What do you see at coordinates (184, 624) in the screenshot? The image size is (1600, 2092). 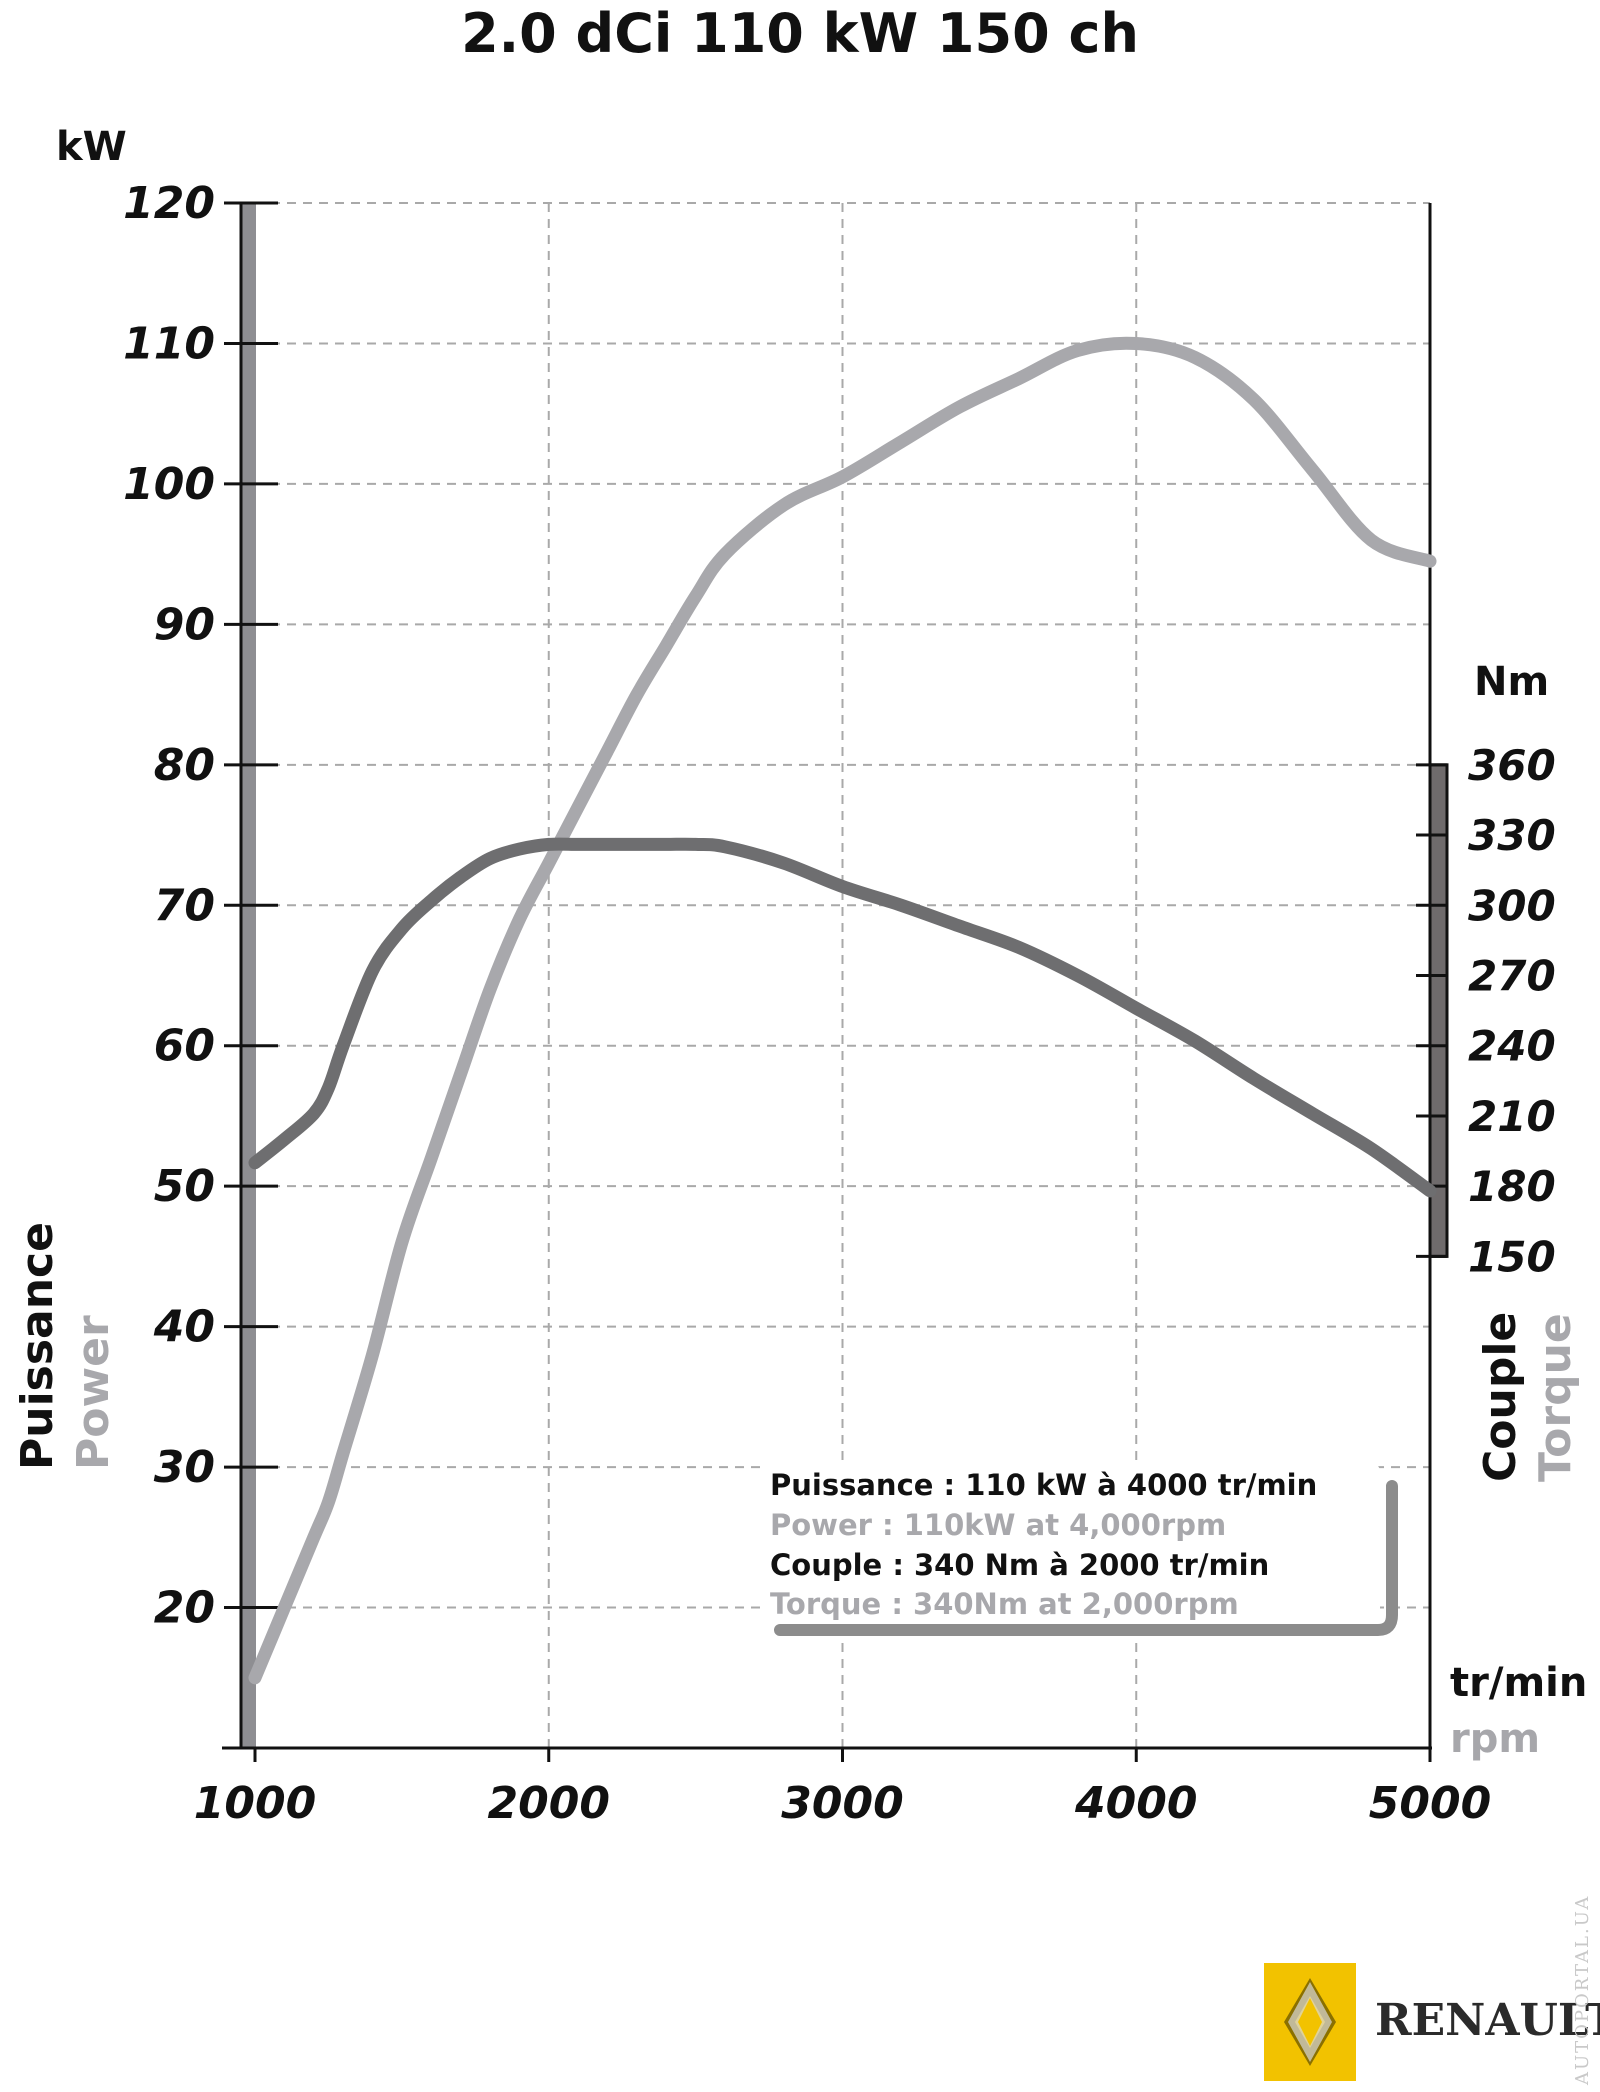 I see `left-tick-label: 90` at bounding box center [184, 624].